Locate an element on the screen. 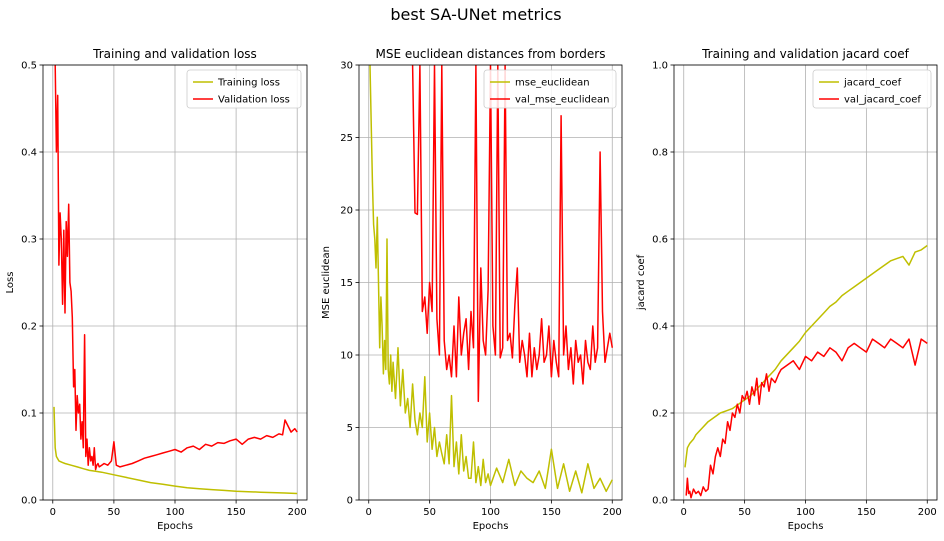 This screenshot has height=541, width=944. chart-title: Training and validation loss is located at coordinates (174, 54).